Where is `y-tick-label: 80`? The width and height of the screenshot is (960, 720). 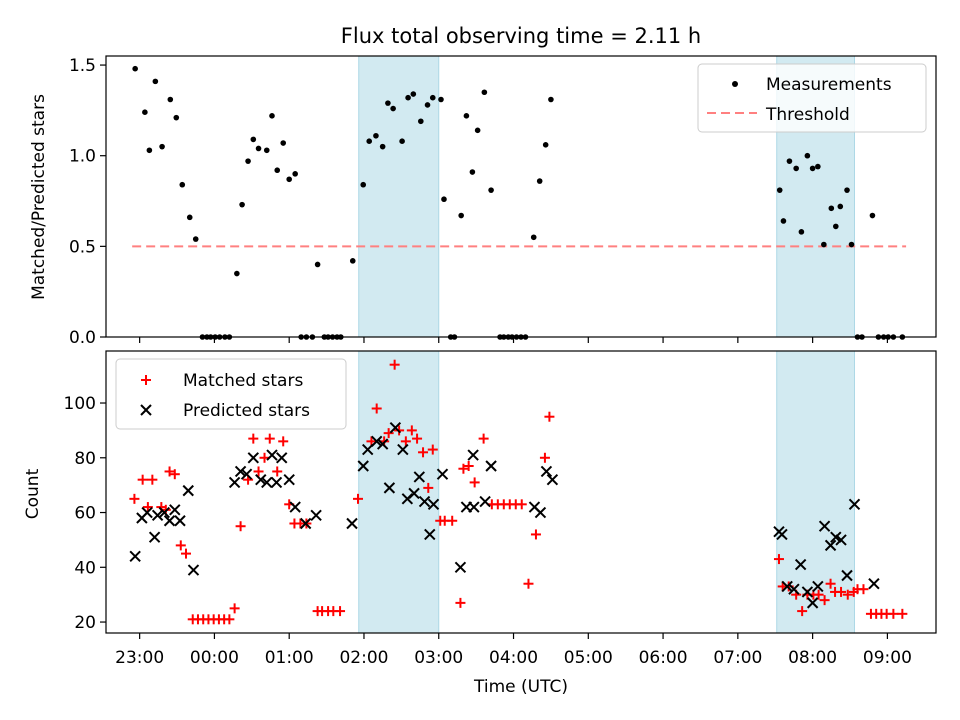
y-tick-label: 80 is located at coordinates (85, 459).